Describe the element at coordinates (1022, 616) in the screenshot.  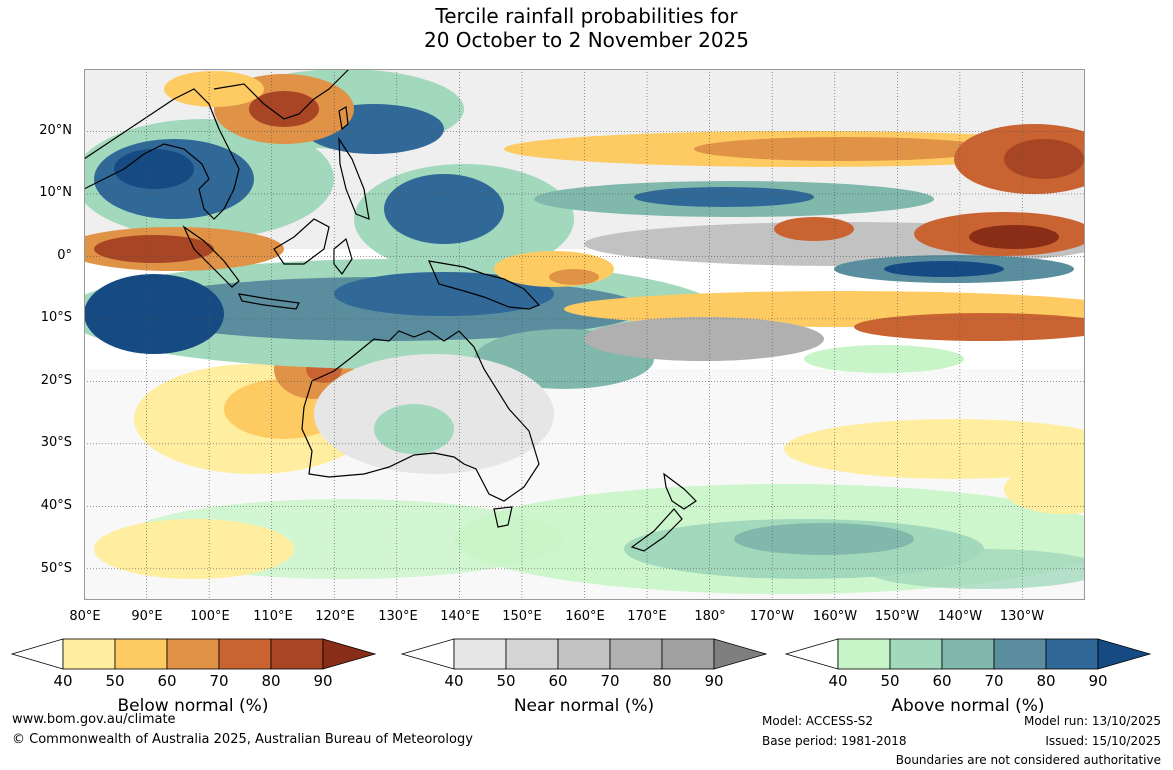
I see `lon-label-130w: 130°W` at that location.